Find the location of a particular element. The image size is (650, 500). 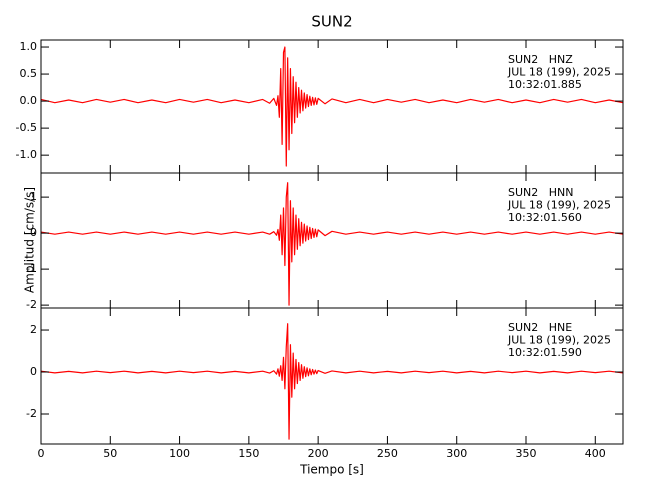

annotation: SUN2 HNN is located at coordinates (540, 192).